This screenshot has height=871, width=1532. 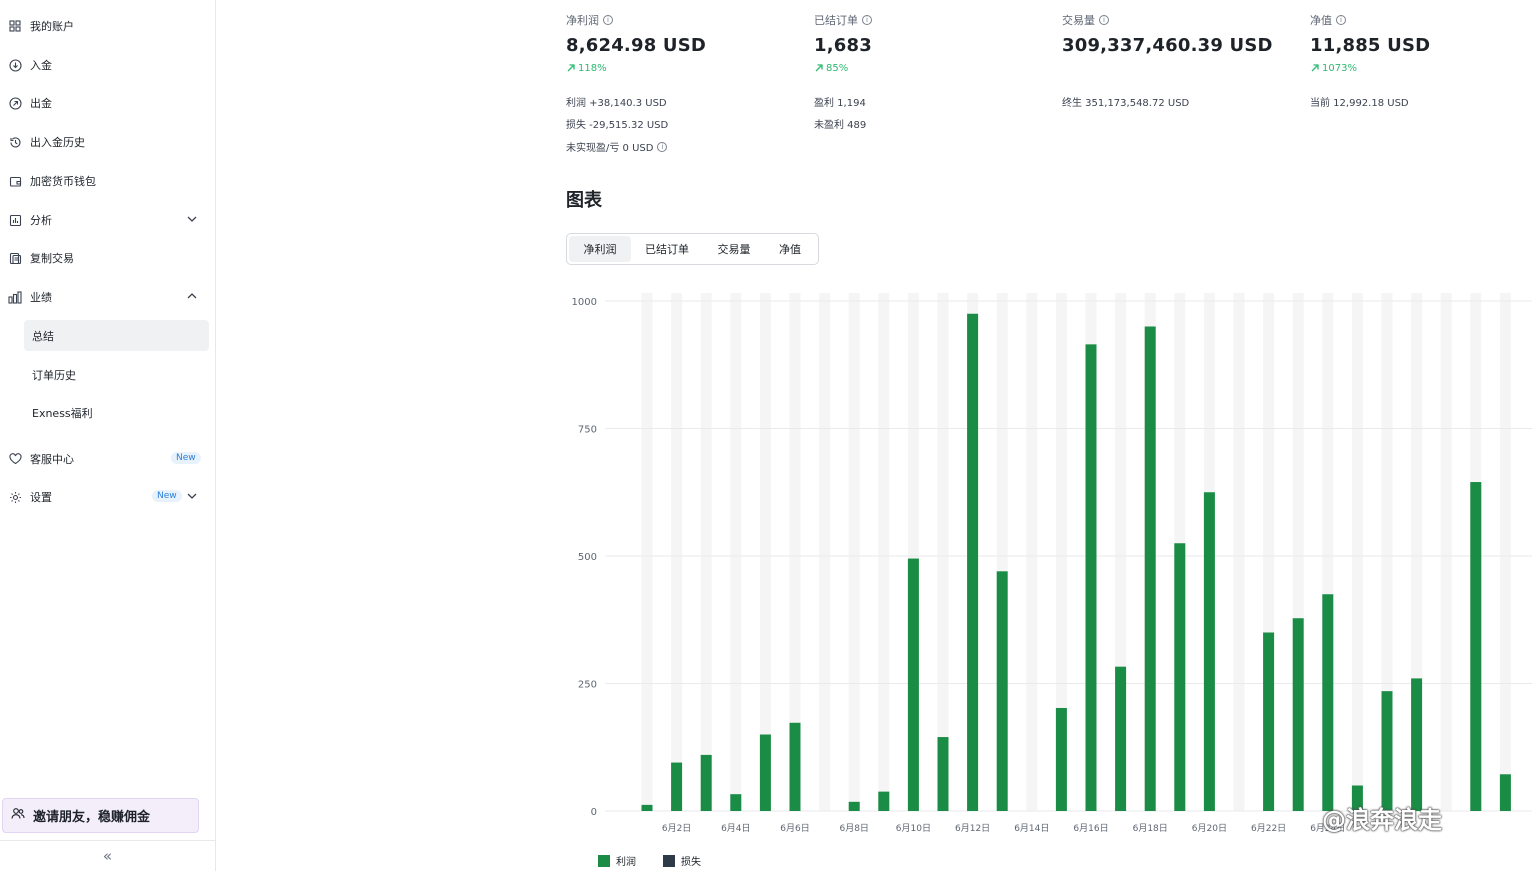 What do you see at coordinates (108, 459) in the screenshot?
I see `sidebar-item-support: 客服中心 New` at bounding box center [108, 459].